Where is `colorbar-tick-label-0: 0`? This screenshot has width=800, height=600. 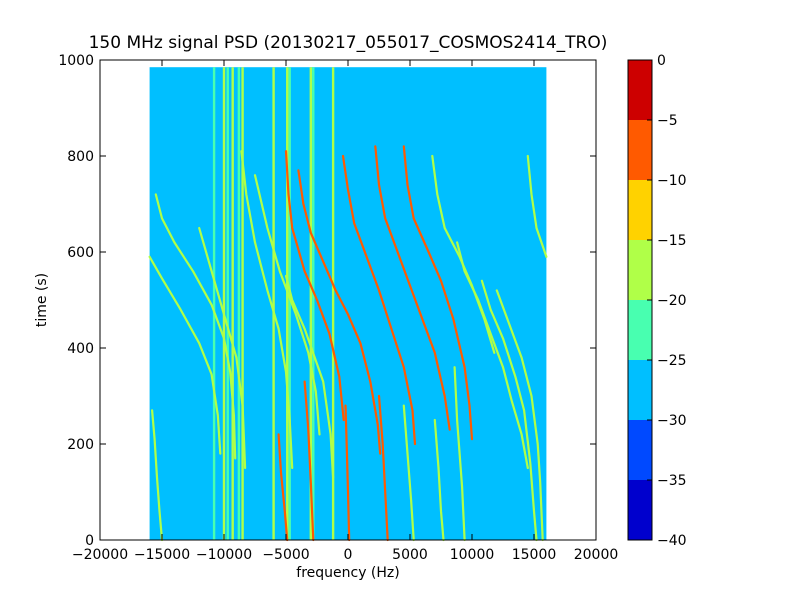
colorbar-tick-label-0: 0 is located at coordinates (661, 61).